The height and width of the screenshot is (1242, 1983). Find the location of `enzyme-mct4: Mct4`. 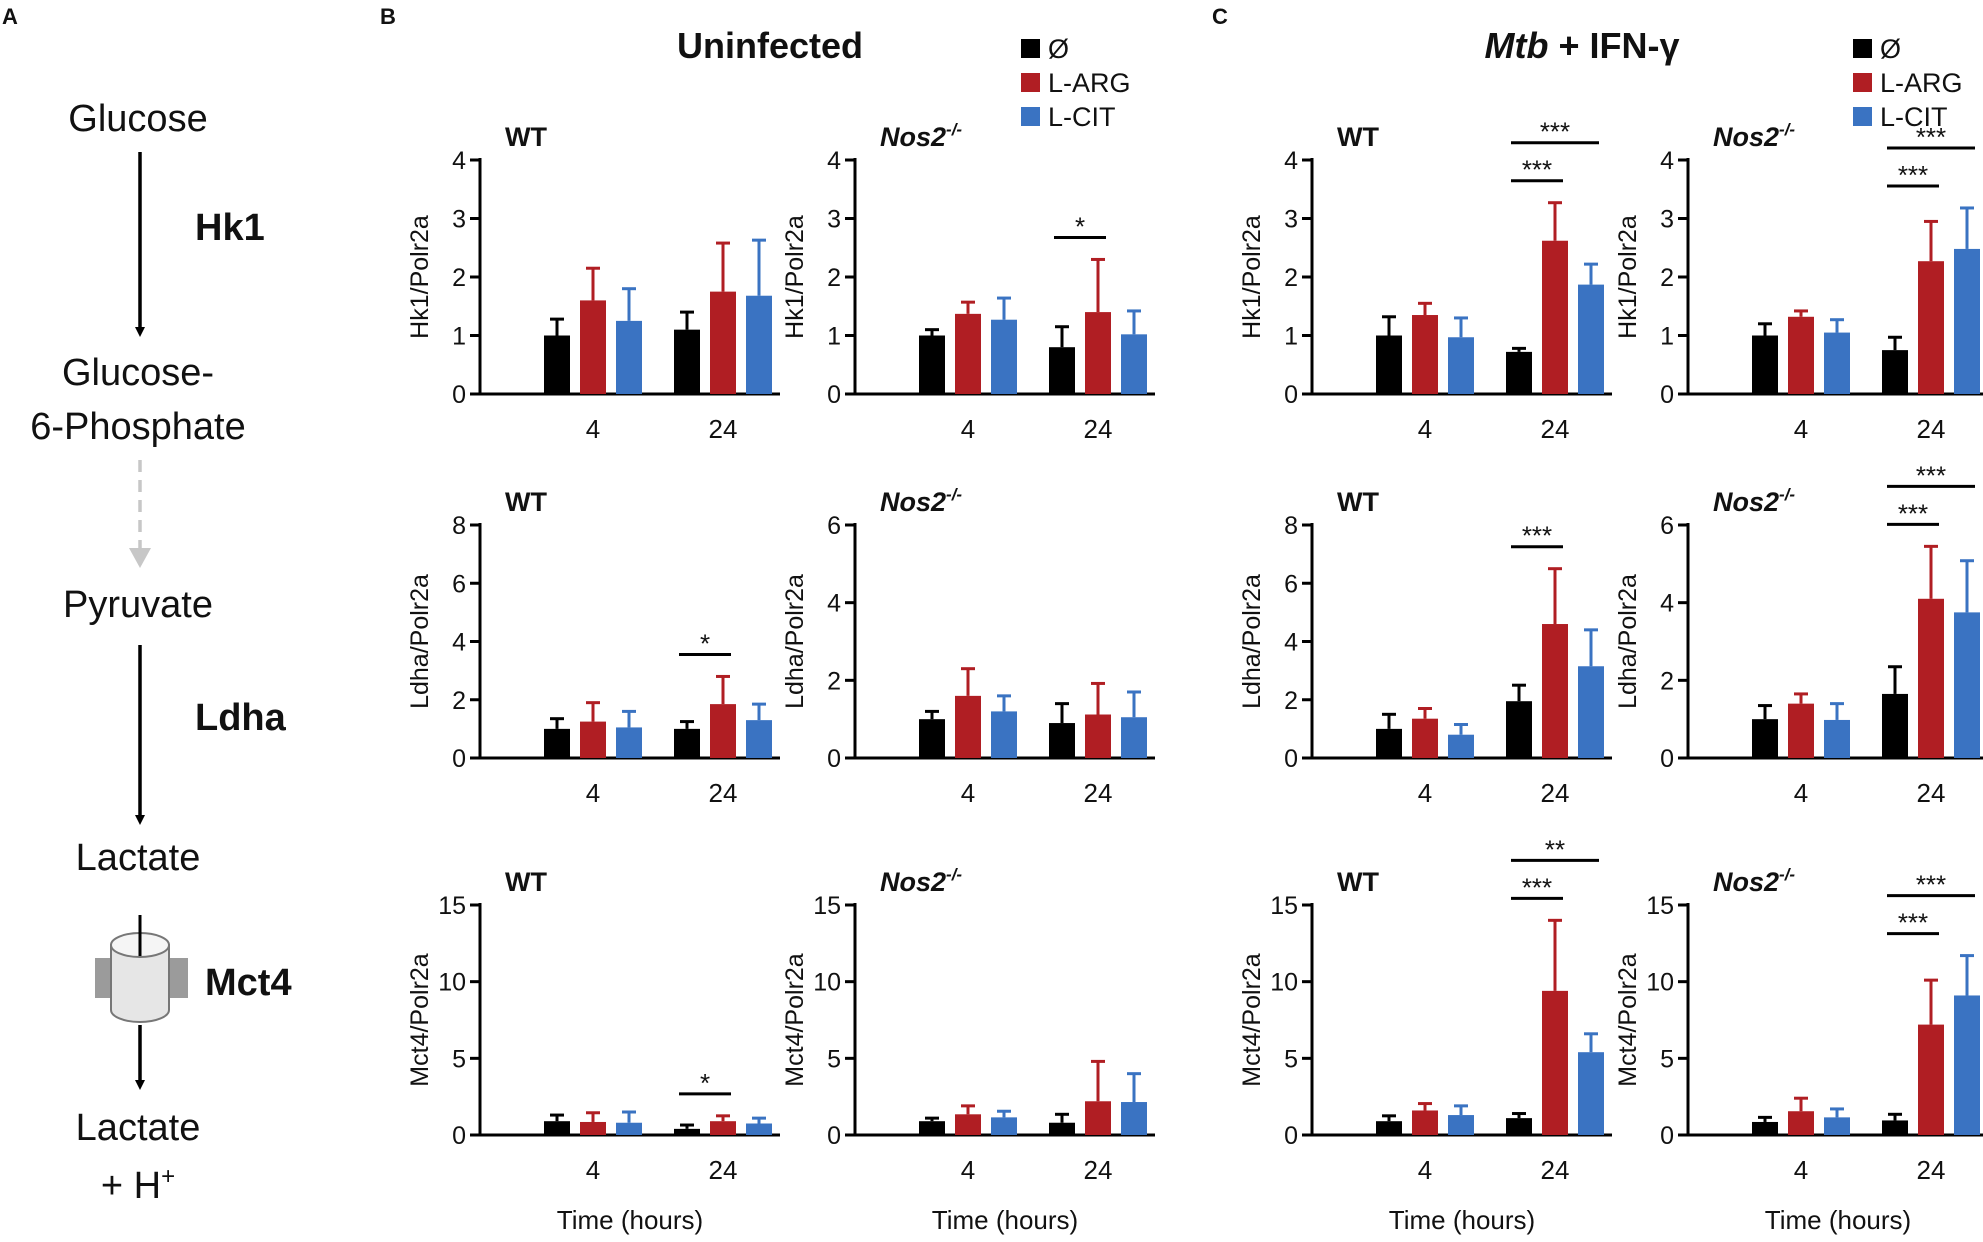

enzyme-mct4: Mct4 is located at coordinates (248, 983).